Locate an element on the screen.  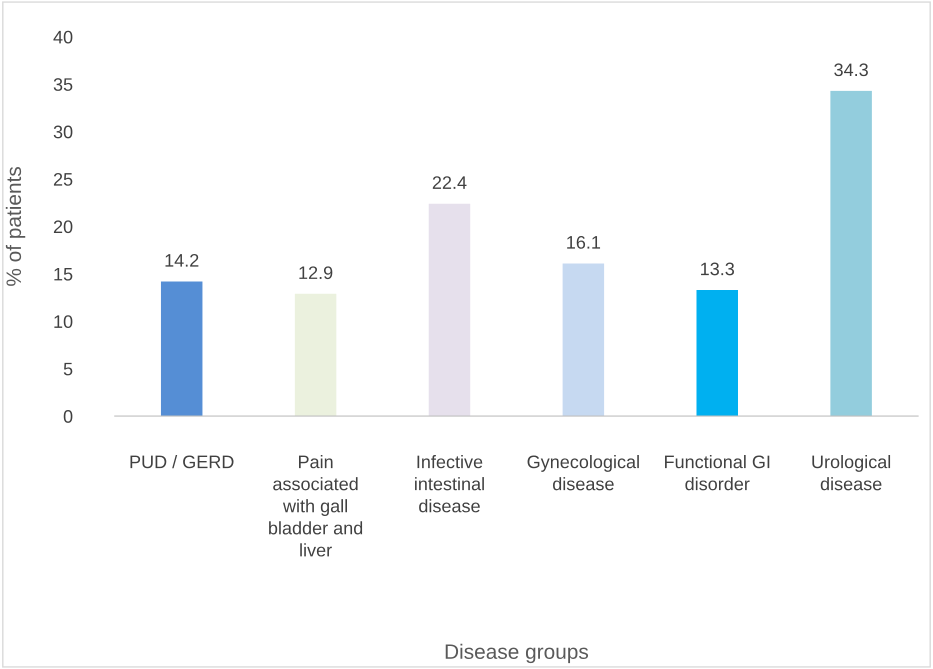
y-tick-label: 10 is located at coordinates (63, 321).